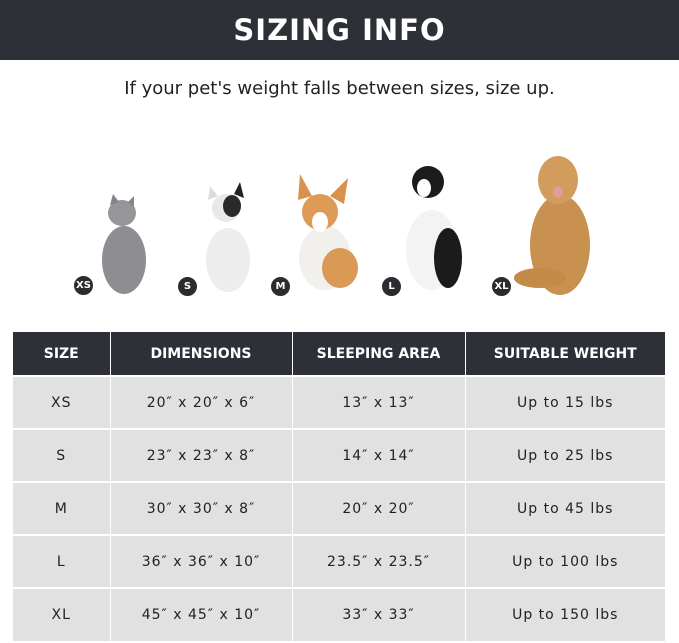  Describe the element at coordinates (280, 286) in the screenshot. I see `size-badge-m: M` at that location.